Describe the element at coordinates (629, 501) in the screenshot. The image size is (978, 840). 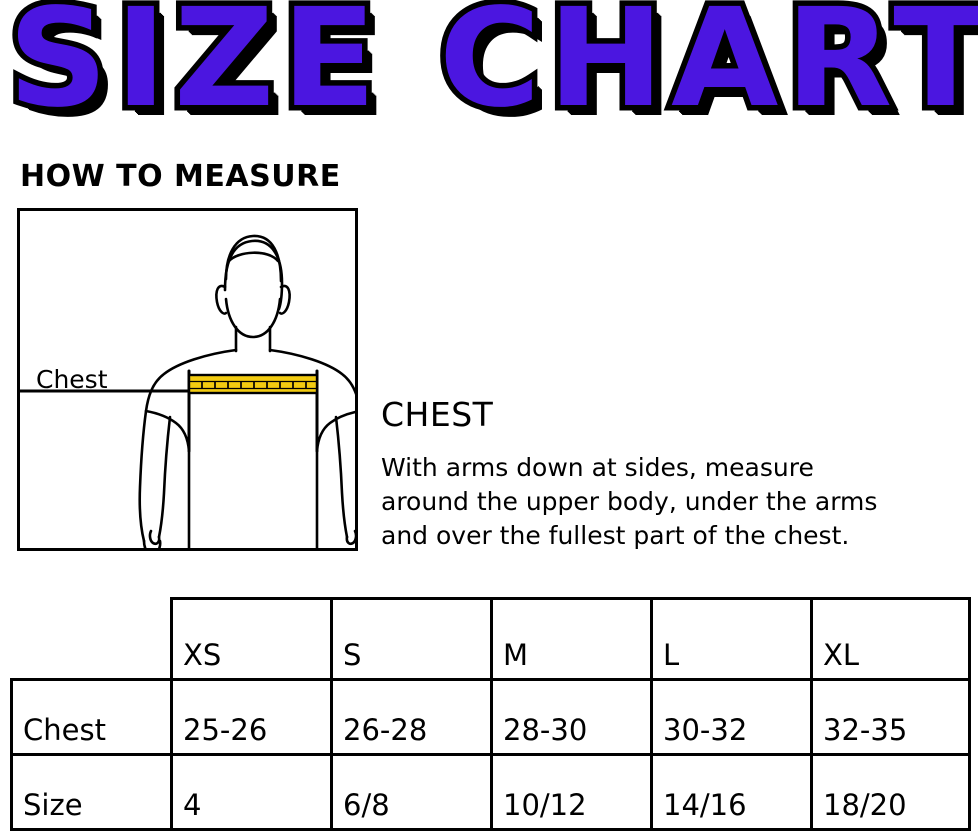
I see `description-line: around the upper body, under the arms` at that location.